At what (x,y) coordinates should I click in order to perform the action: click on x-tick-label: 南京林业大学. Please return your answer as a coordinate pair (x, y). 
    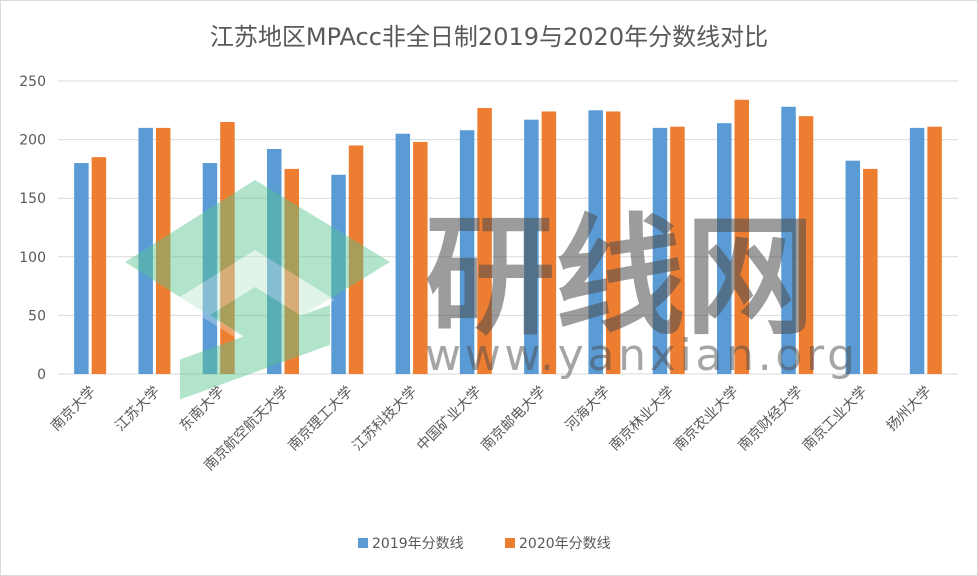
    Looking at the image, I should click on (642, 419).